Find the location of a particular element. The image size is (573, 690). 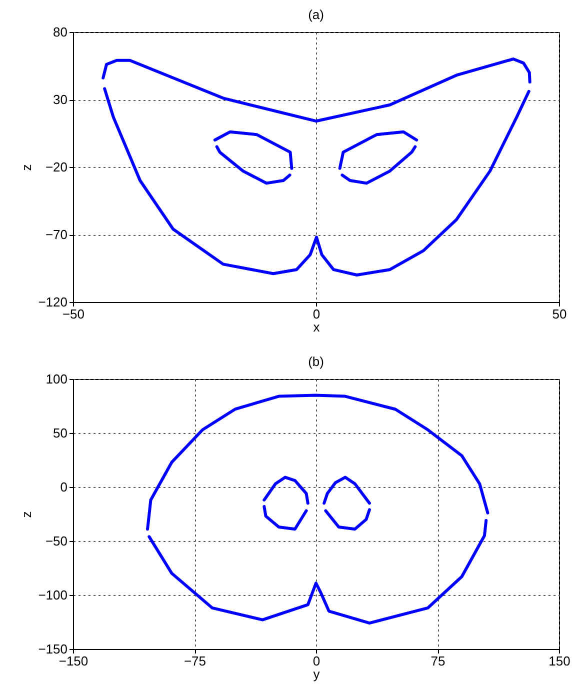

y-tick-label: −100 is located at coordinates (53, 595).